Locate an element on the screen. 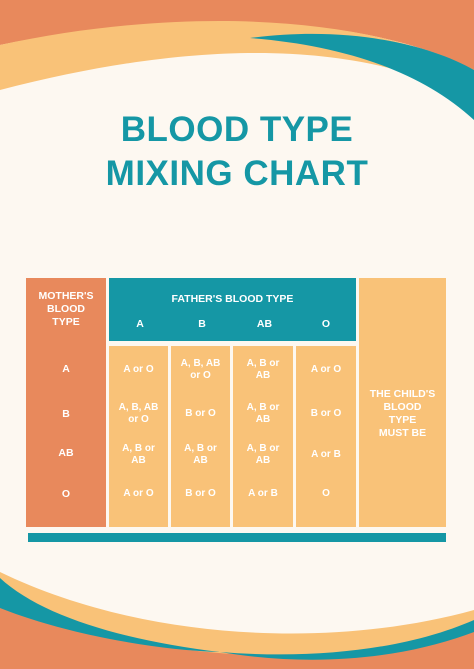 This screenshot has height=669, width=474. child-label: THE CHILD'S BLOOD TYPE MUST BE is located at coordinates (402, 413).